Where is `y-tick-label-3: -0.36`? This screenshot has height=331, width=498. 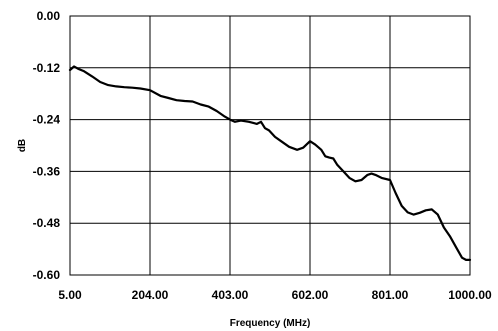
y-tick-label-3: -0.36 is located at coordinates (47, 171).